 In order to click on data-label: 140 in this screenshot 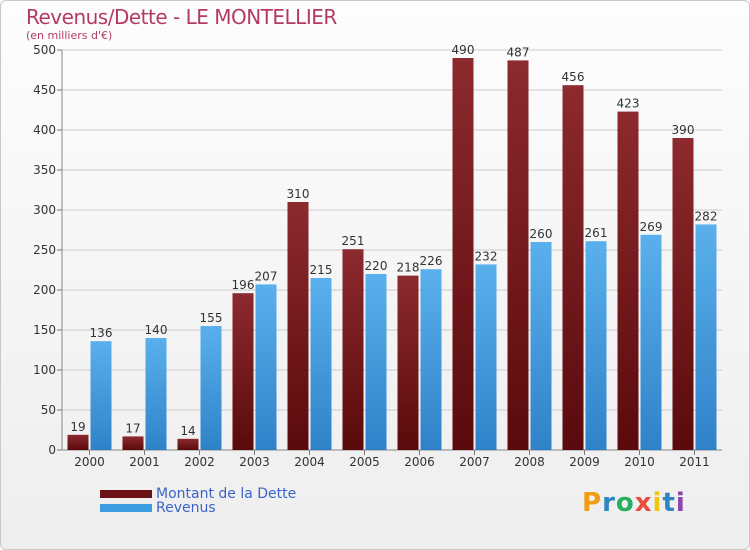, I will do `click(156, 330)`.